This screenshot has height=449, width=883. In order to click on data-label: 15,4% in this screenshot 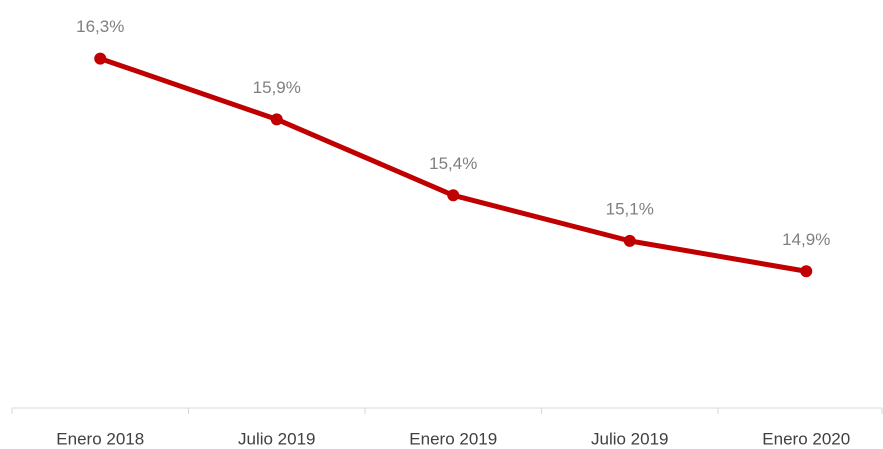, I will do `click(453, 163)`.